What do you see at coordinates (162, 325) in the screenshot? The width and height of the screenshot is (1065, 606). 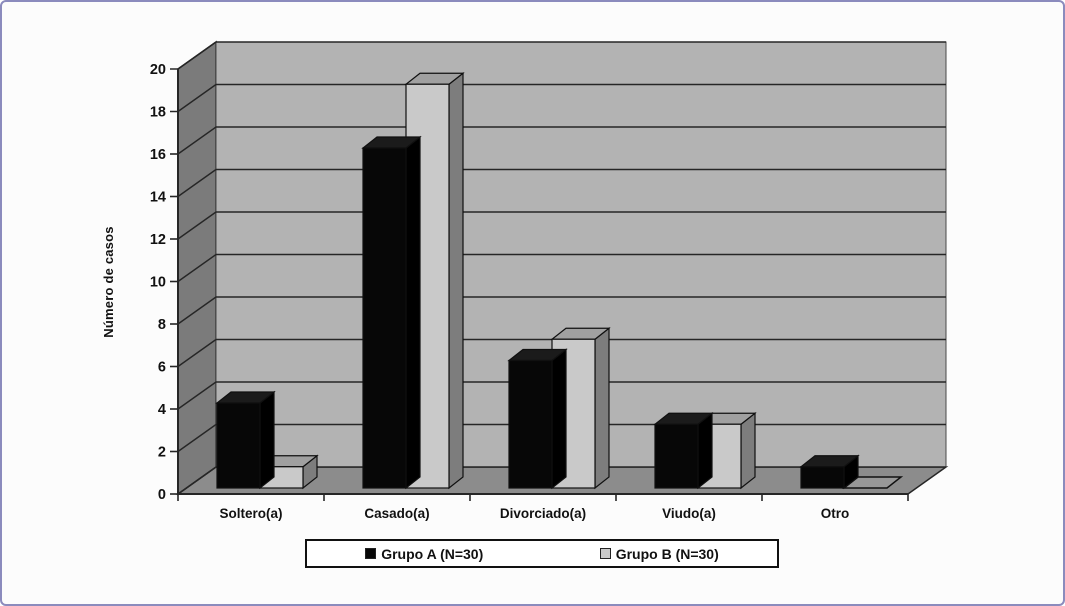 I see `y-tick-label: 8` at bounding box center [162, 325].